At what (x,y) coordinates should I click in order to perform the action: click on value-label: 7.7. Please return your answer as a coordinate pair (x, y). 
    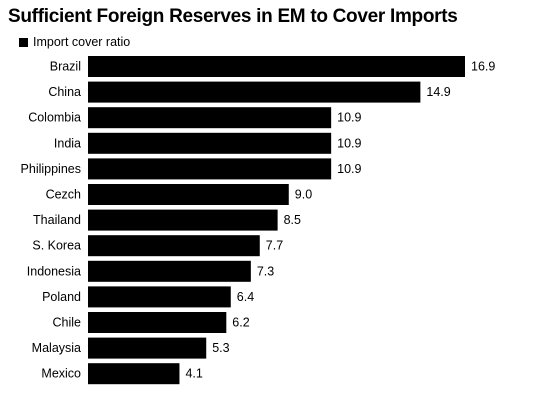
    Looking at the image, I should click on (274, 246).